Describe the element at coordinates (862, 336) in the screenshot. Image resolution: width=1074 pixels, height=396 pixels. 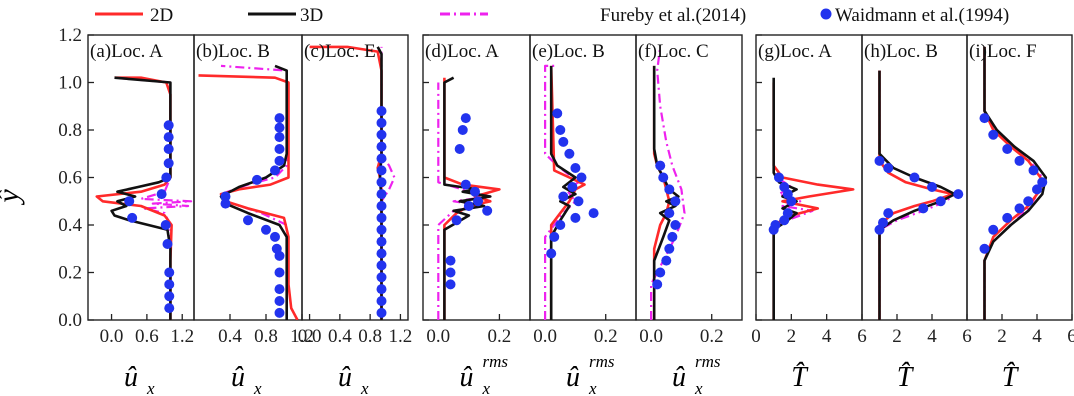
I see `x-tick-label: 6` at that location.